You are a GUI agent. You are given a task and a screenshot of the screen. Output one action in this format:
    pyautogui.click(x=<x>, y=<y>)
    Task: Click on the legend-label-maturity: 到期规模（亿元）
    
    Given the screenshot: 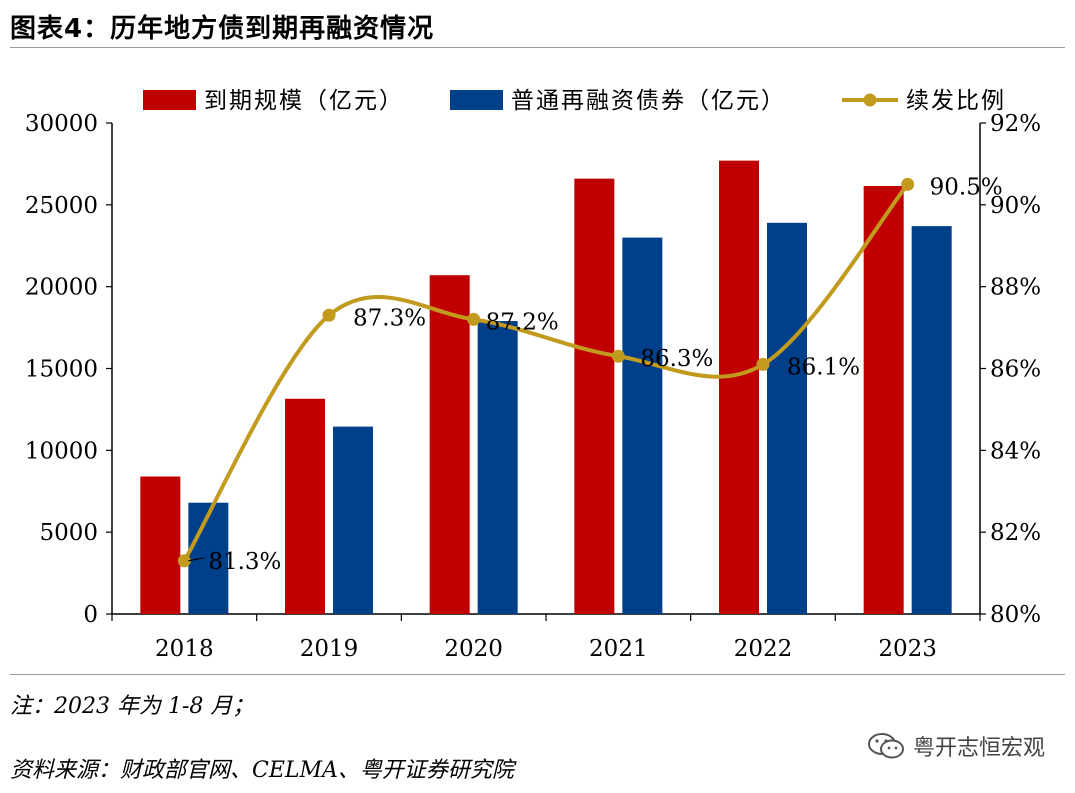 What is the action you would take?
    pyautogui.click(x=304, y=101)
    